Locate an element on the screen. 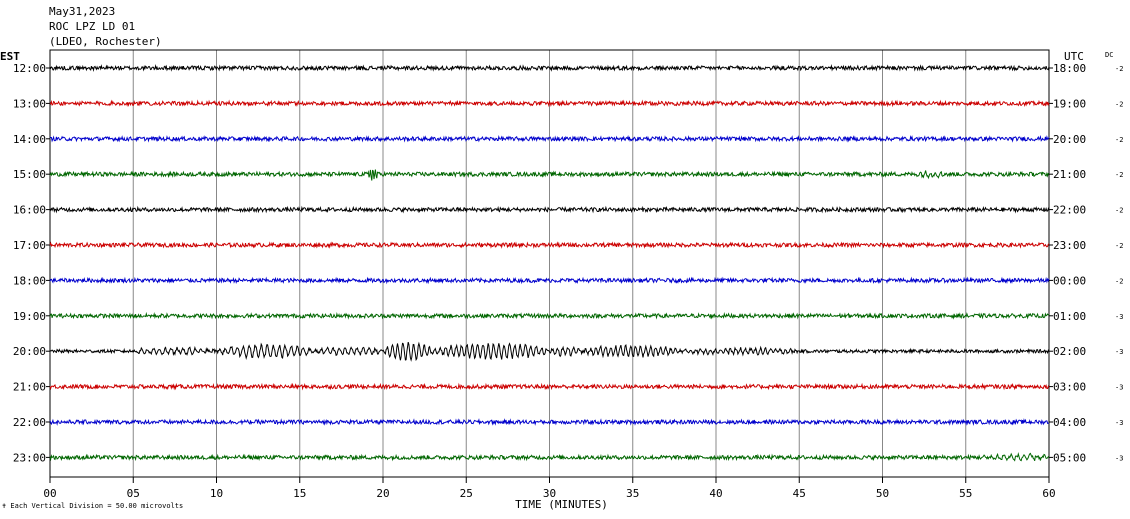 This screenshot has width=1130, height=519. x-tick-label: 00 is located at coordinates (49, 493).